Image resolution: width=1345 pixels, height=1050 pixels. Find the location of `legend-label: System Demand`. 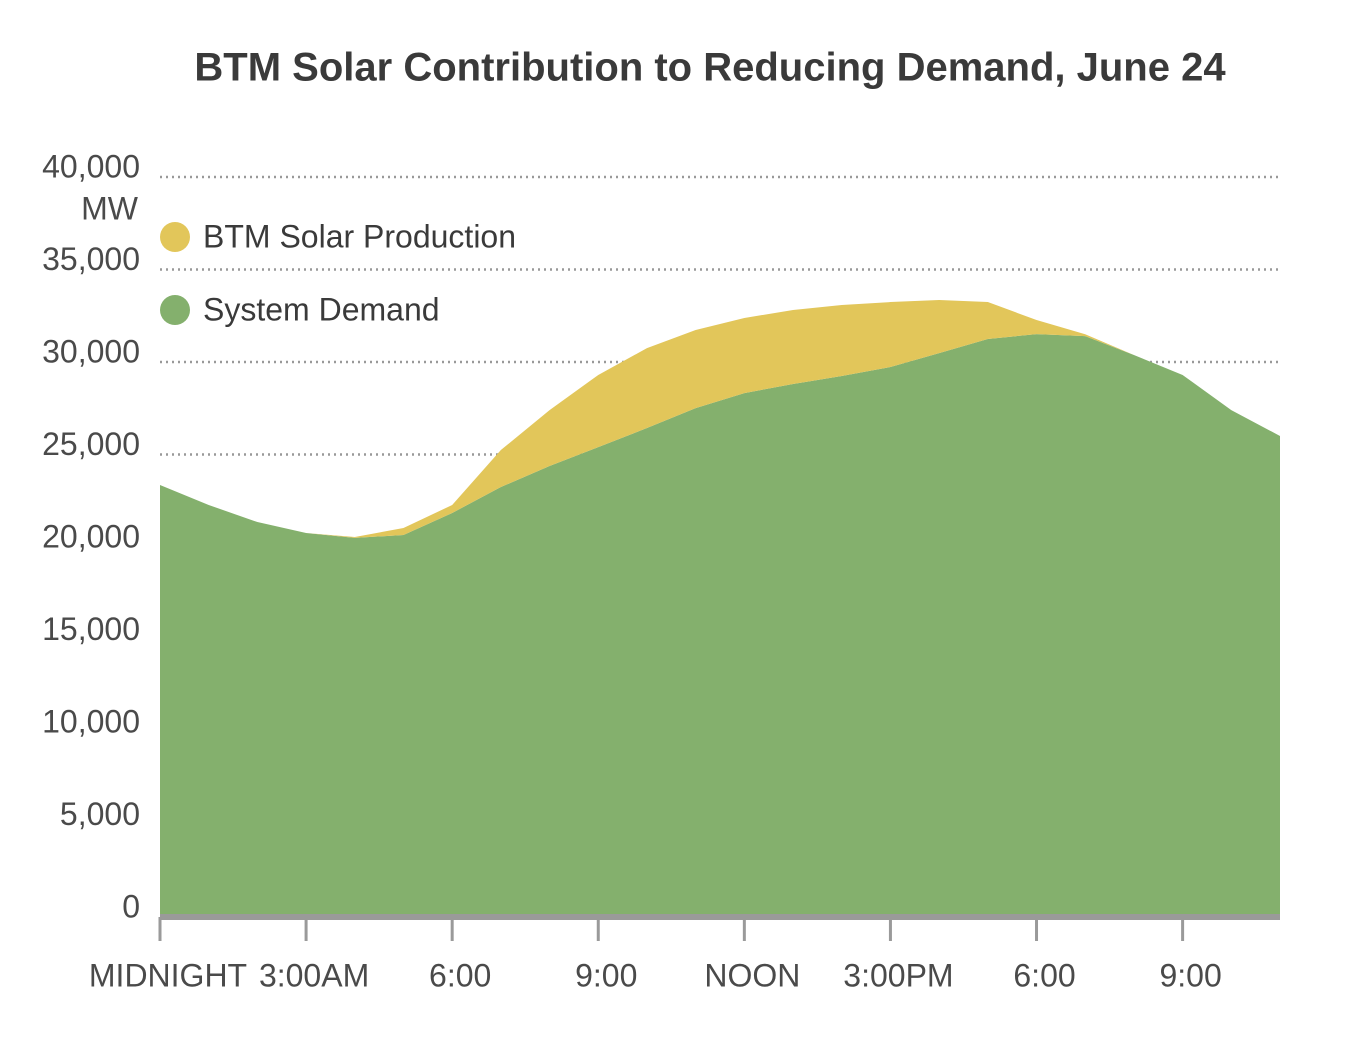

legend-label: System Demand is located at coordinates (321, 309).